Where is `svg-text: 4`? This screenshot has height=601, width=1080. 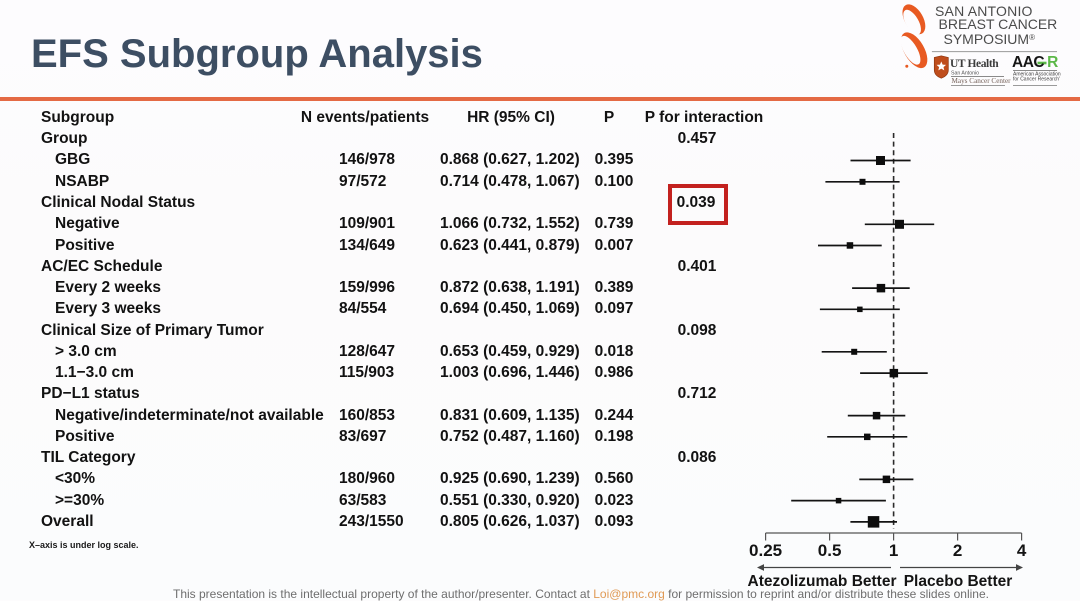
svg-text: 4 is located at coordinates (1022, 550).